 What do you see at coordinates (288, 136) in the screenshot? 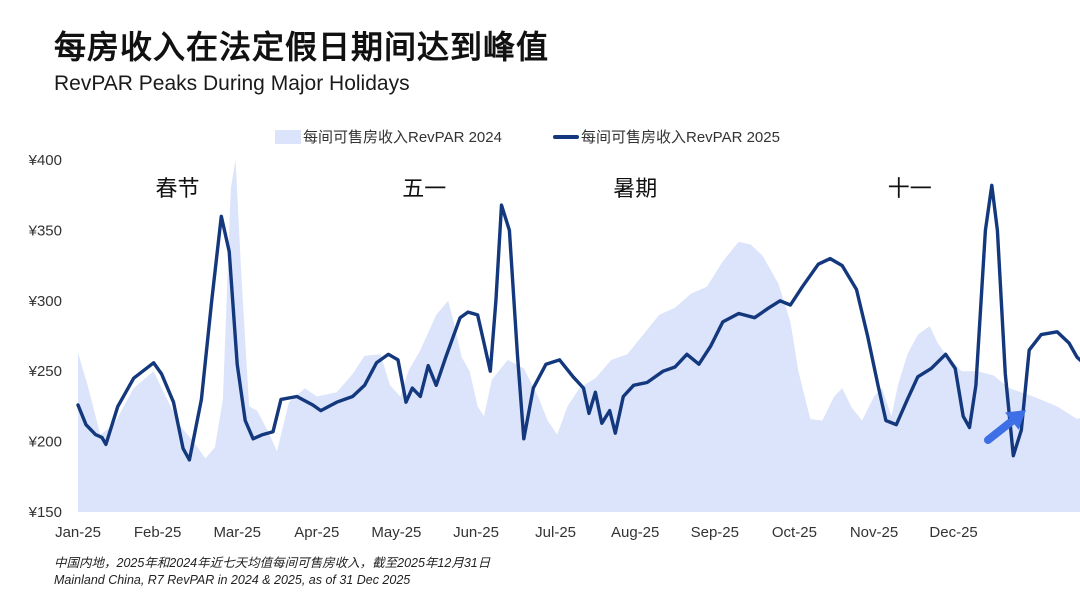
I see `legend-swatch-2024` at bounding box center [288, 136].